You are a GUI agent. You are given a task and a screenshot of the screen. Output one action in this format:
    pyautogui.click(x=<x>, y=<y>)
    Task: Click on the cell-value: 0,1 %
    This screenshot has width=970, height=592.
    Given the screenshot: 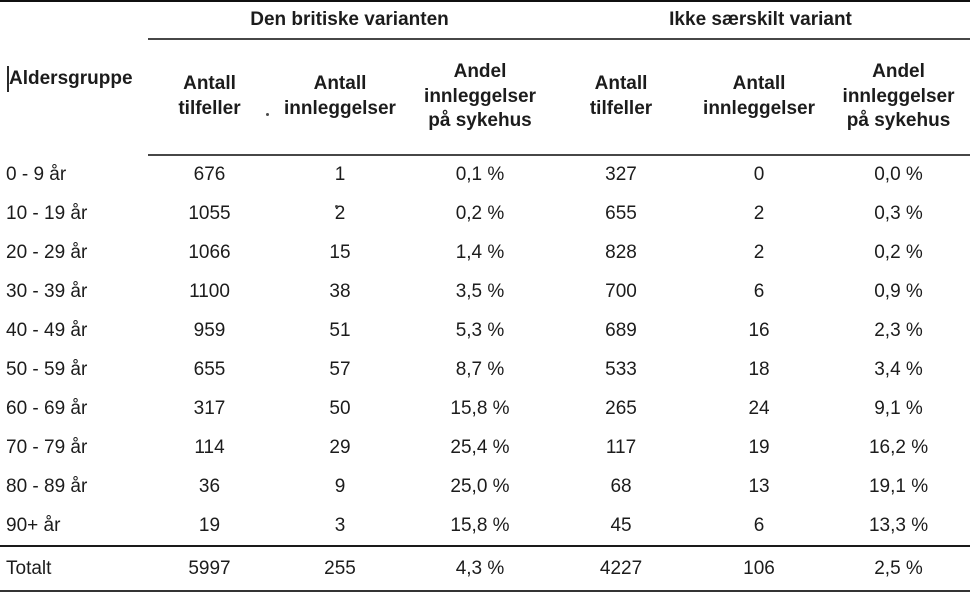 What is the action you would take?
    pyautogui.click(x=480, y=175)
    